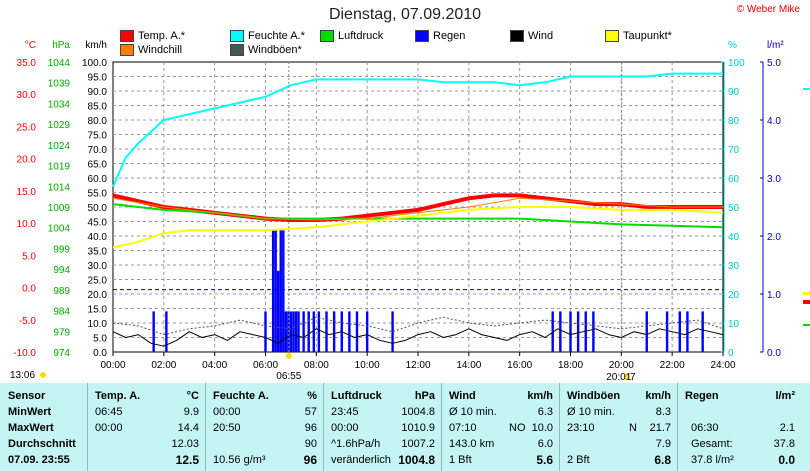  Describe the element at coordinates (310, 460) in the screenshot. I see `humidity-current-value: 96` at that location.